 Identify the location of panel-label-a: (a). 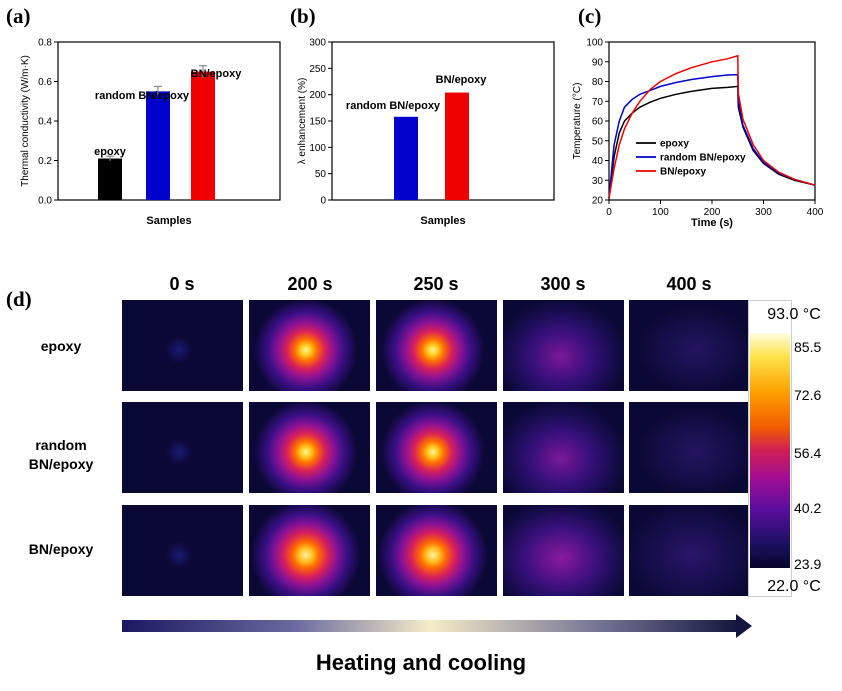
(18, 16).